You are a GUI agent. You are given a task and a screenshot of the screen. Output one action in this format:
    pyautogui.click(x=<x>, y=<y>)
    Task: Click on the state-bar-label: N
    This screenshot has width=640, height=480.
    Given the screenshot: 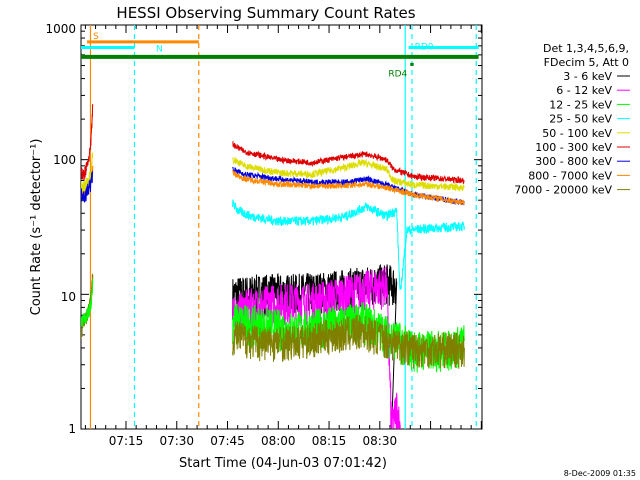 What is the action you would take?
    pyautogui.click(x=159, y=50)
    